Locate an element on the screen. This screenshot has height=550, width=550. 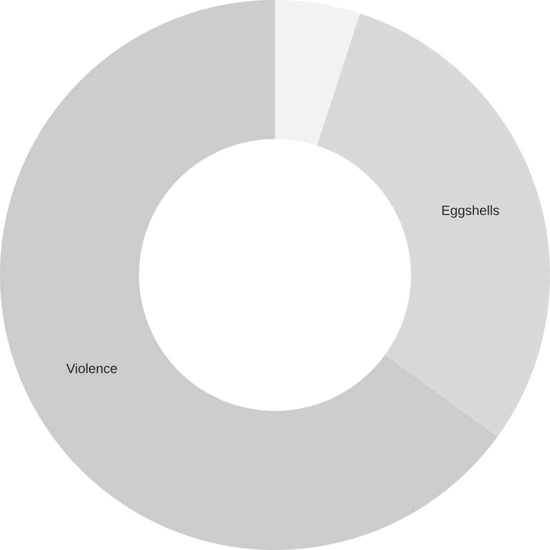
slice-label: Violence is located at coordinates (91, 368).